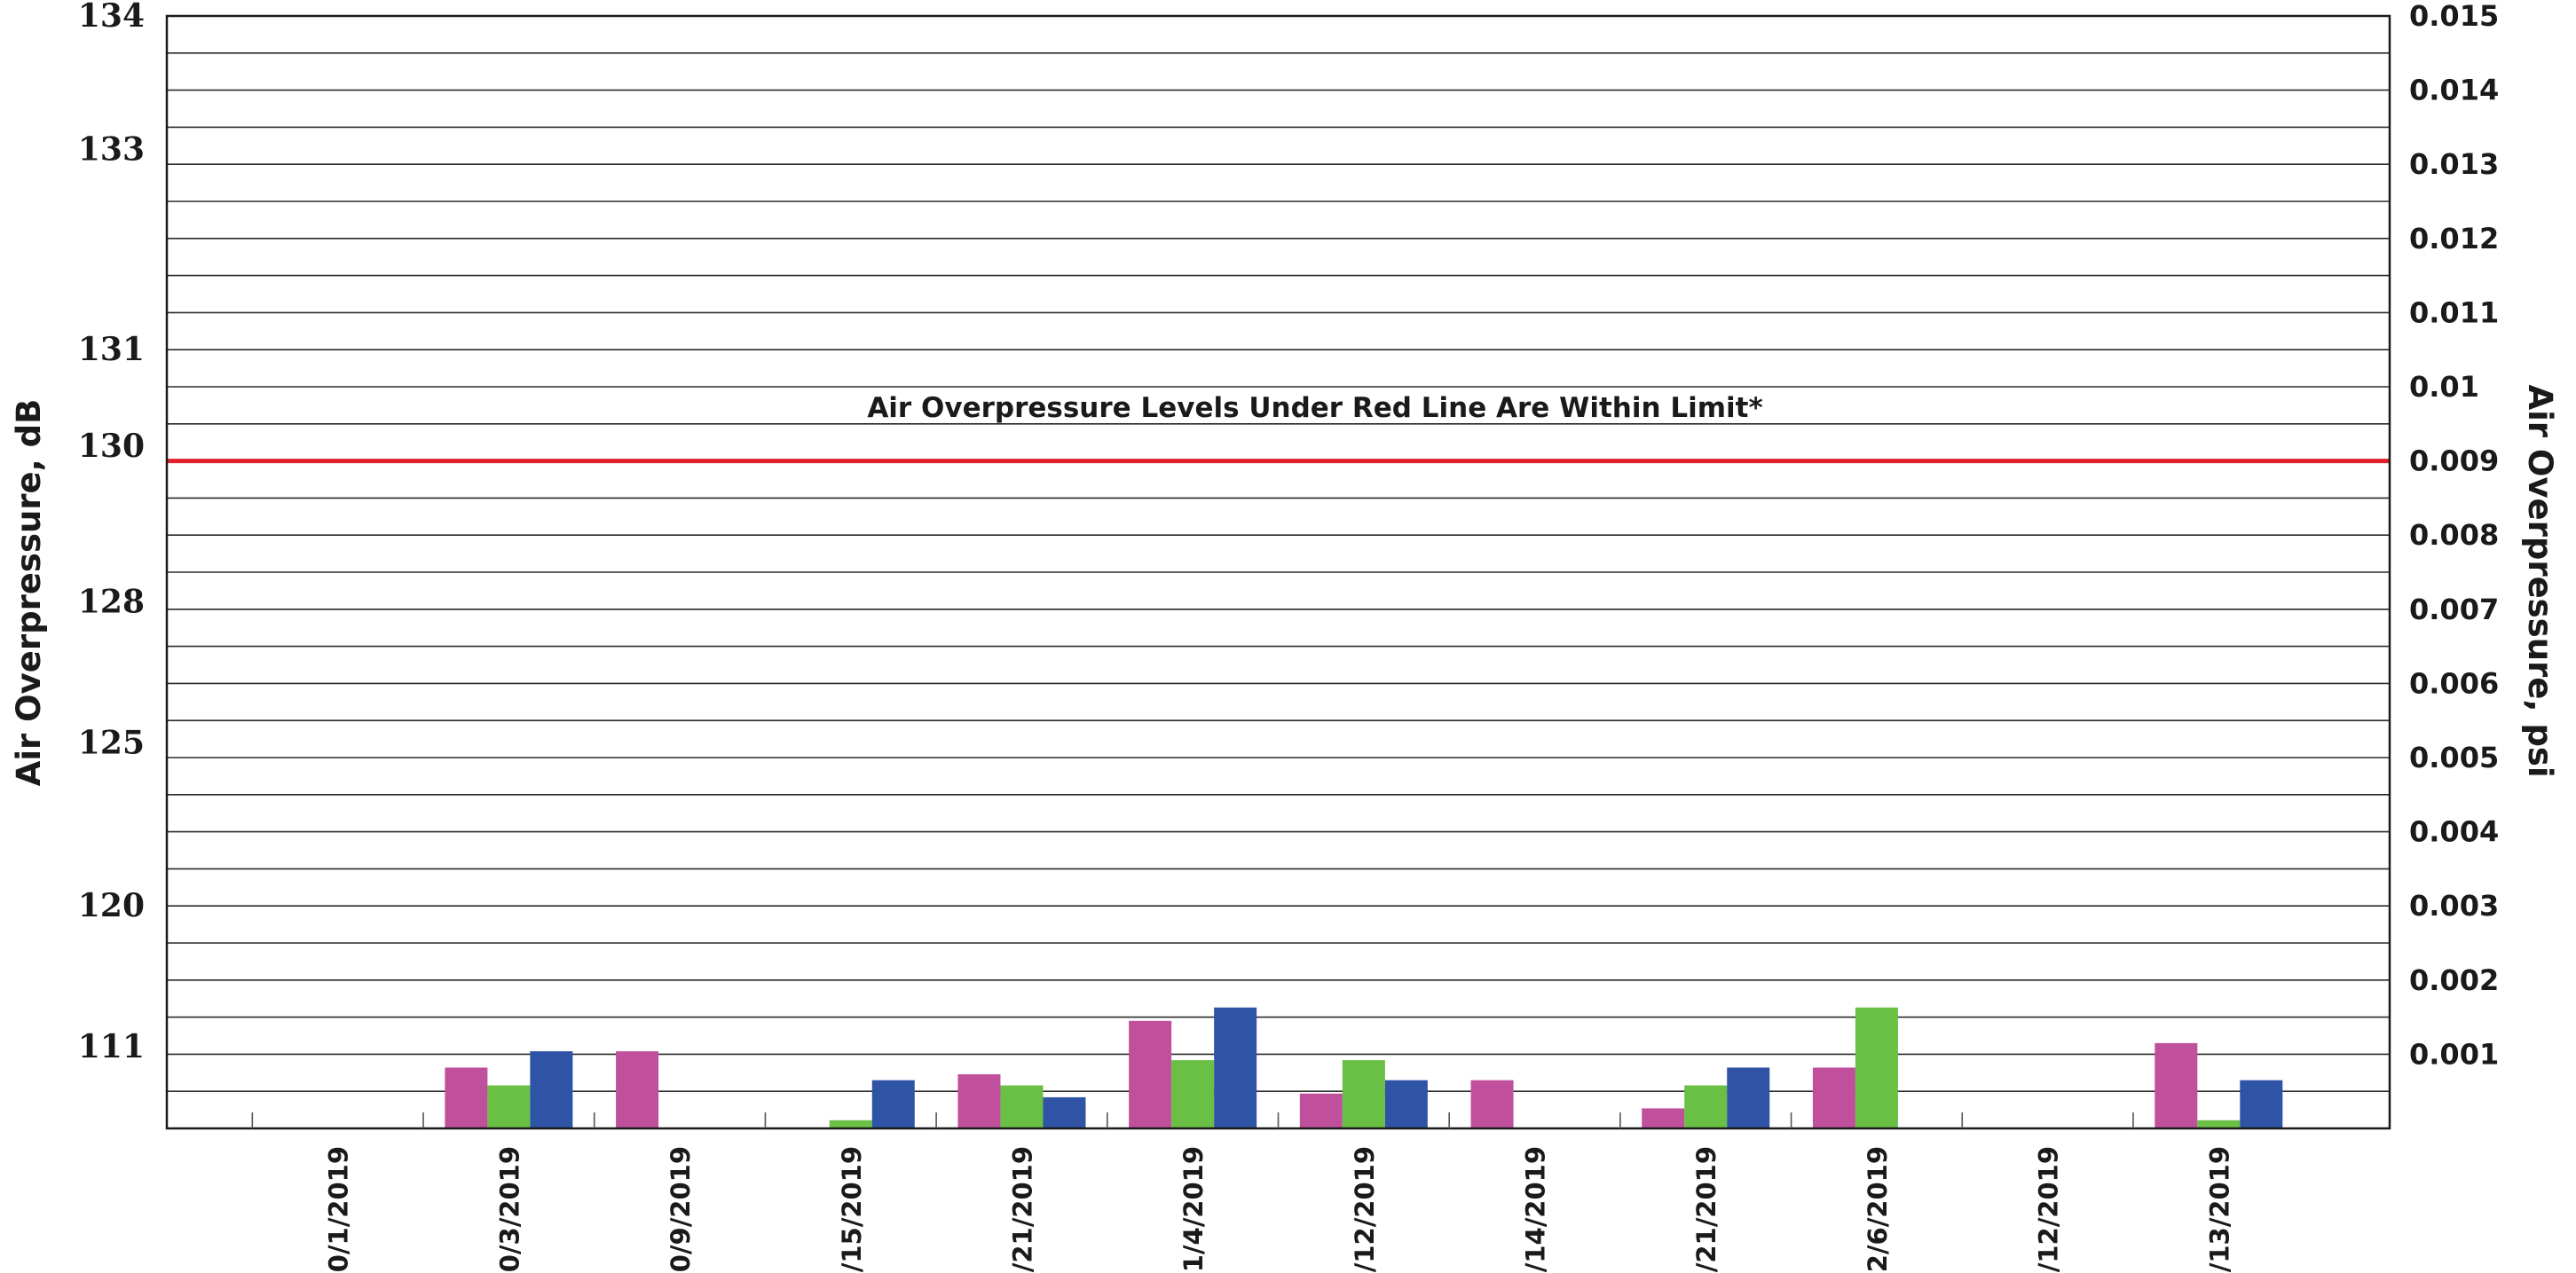  Describe the element at coordinates (2454, 312) in the screenshot. I see `right-tick-label: 0.011` at that location.